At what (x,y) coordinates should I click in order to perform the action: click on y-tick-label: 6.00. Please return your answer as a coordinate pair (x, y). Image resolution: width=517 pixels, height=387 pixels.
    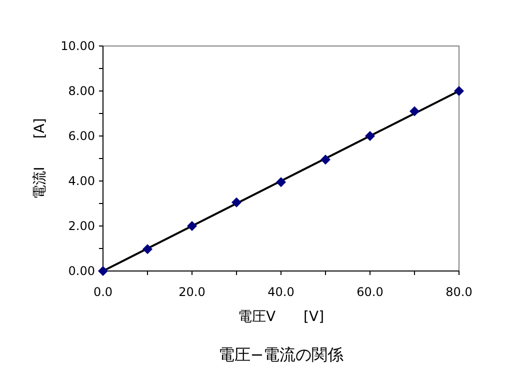
    Looking at the image, I should click on (81, 136).